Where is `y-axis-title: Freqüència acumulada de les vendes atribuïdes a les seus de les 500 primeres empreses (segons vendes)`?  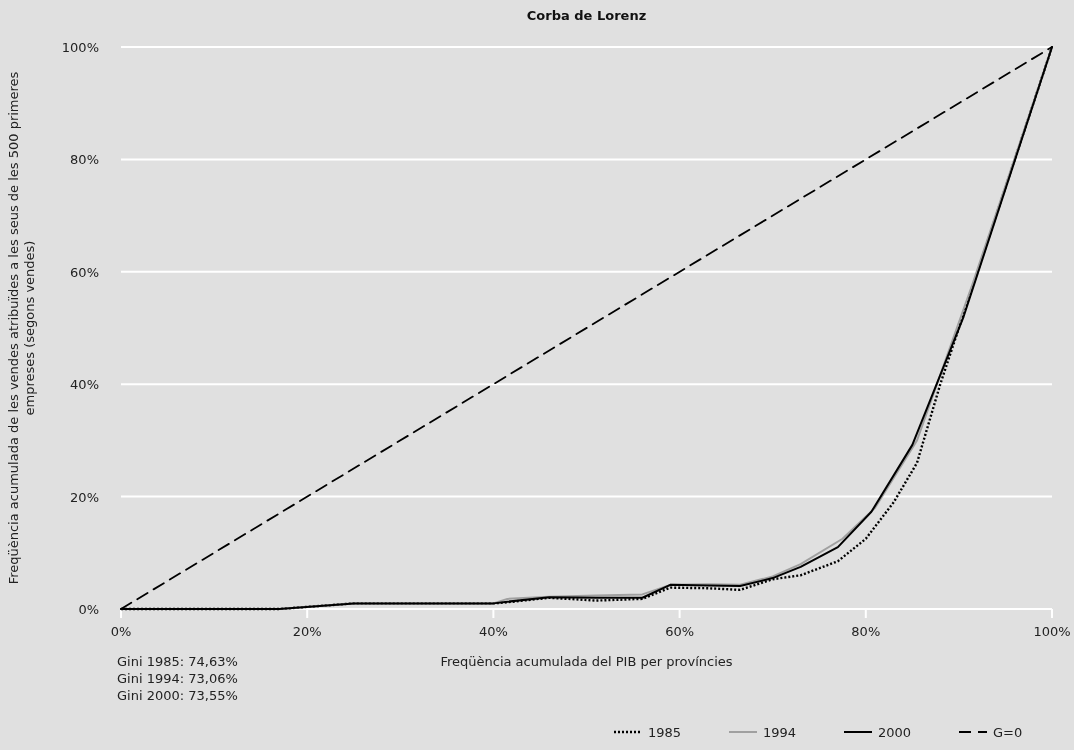 y-axis-title: Freqüència acumulada de les vendes atribuïdes a les seus de les 500 primeres empreses (segons vendes) is located at coordinates (22, 328).